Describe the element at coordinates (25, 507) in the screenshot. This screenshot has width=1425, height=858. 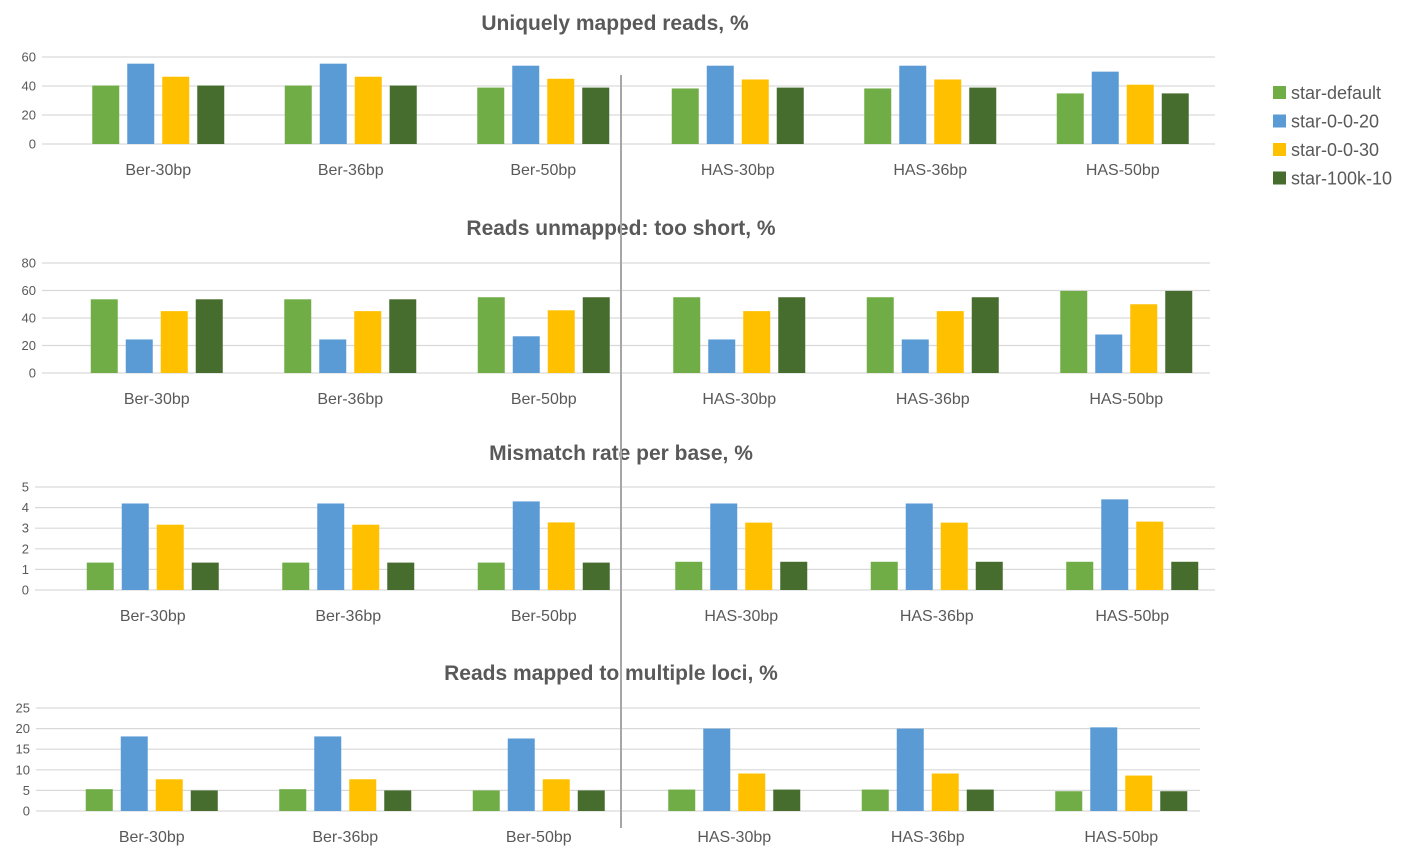
I see `y-tick-label: 4` at that location.